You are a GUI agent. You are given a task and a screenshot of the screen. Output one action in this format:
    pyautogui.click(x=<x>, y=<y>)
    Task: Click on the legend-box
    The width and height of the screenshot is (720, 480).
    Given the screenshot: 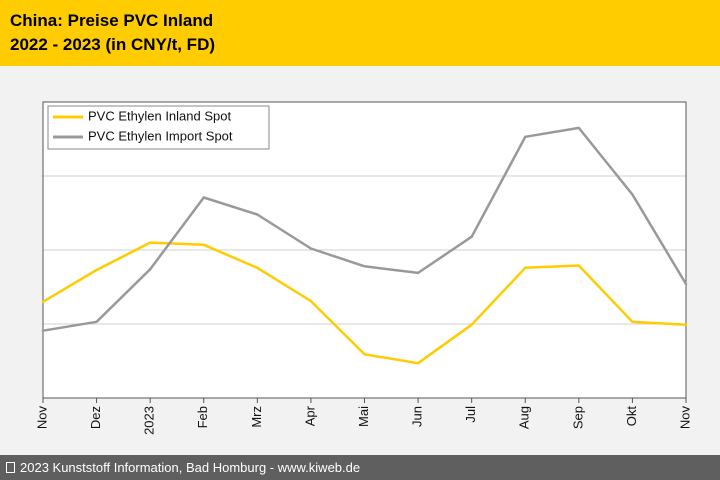 What is the action you would take?
    pyautogui.click(x=158, y=127)
    